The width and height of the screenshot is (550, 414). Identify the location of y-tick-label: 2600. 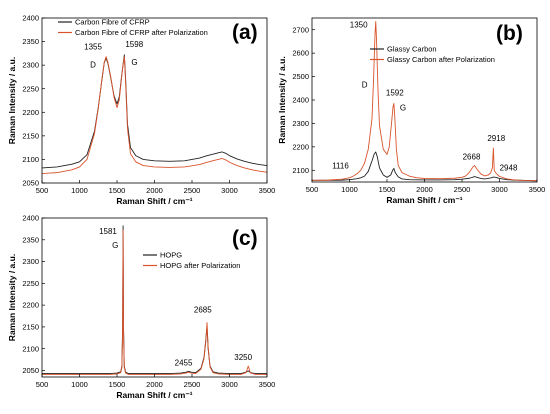
(300, 53).